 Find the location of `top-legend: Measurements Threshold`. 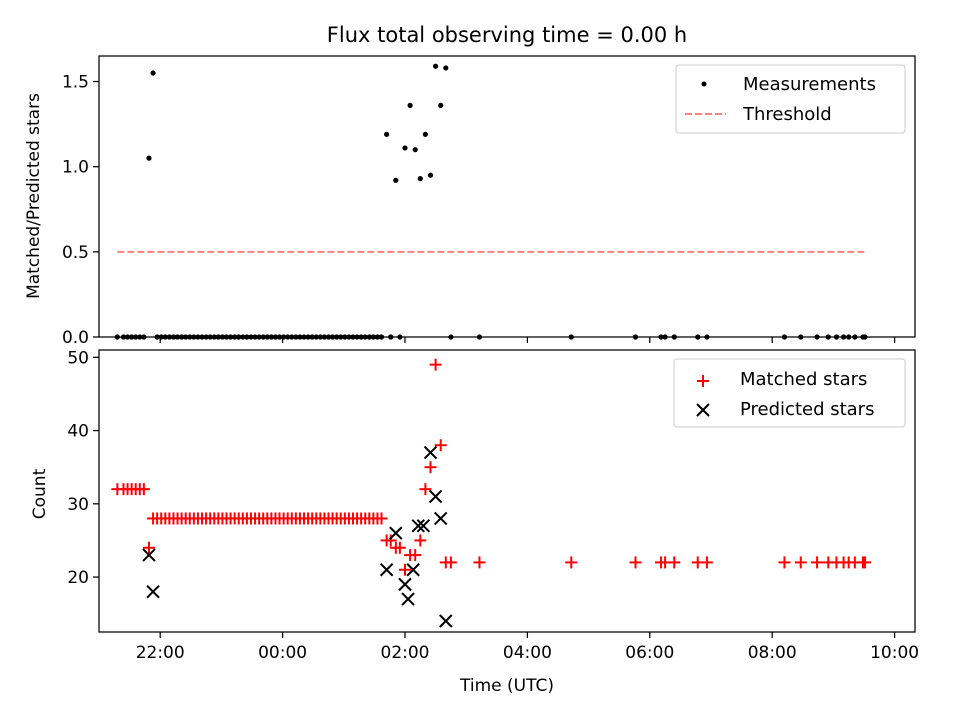

top-legend: Measurements Threshold is located at coordinates (790, 99).